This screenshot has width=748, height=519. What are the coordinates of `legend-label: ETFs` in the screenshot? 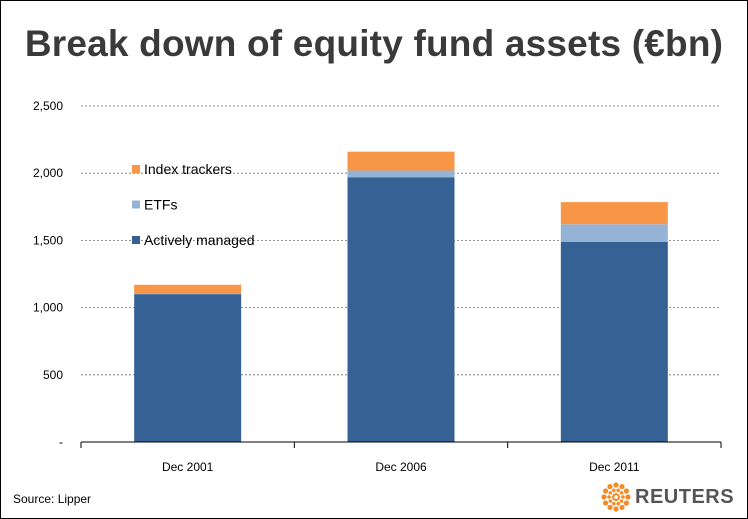 It's located at (160, 205).